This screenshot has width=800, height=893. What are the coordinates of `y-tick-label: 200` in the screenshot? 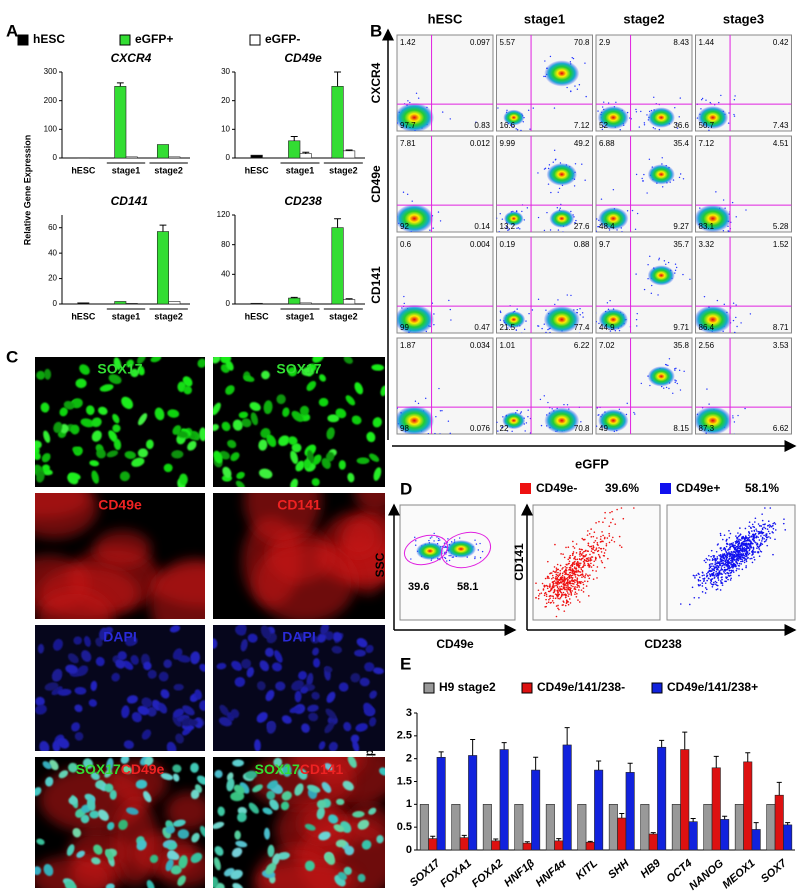 It's located at (51, 100).